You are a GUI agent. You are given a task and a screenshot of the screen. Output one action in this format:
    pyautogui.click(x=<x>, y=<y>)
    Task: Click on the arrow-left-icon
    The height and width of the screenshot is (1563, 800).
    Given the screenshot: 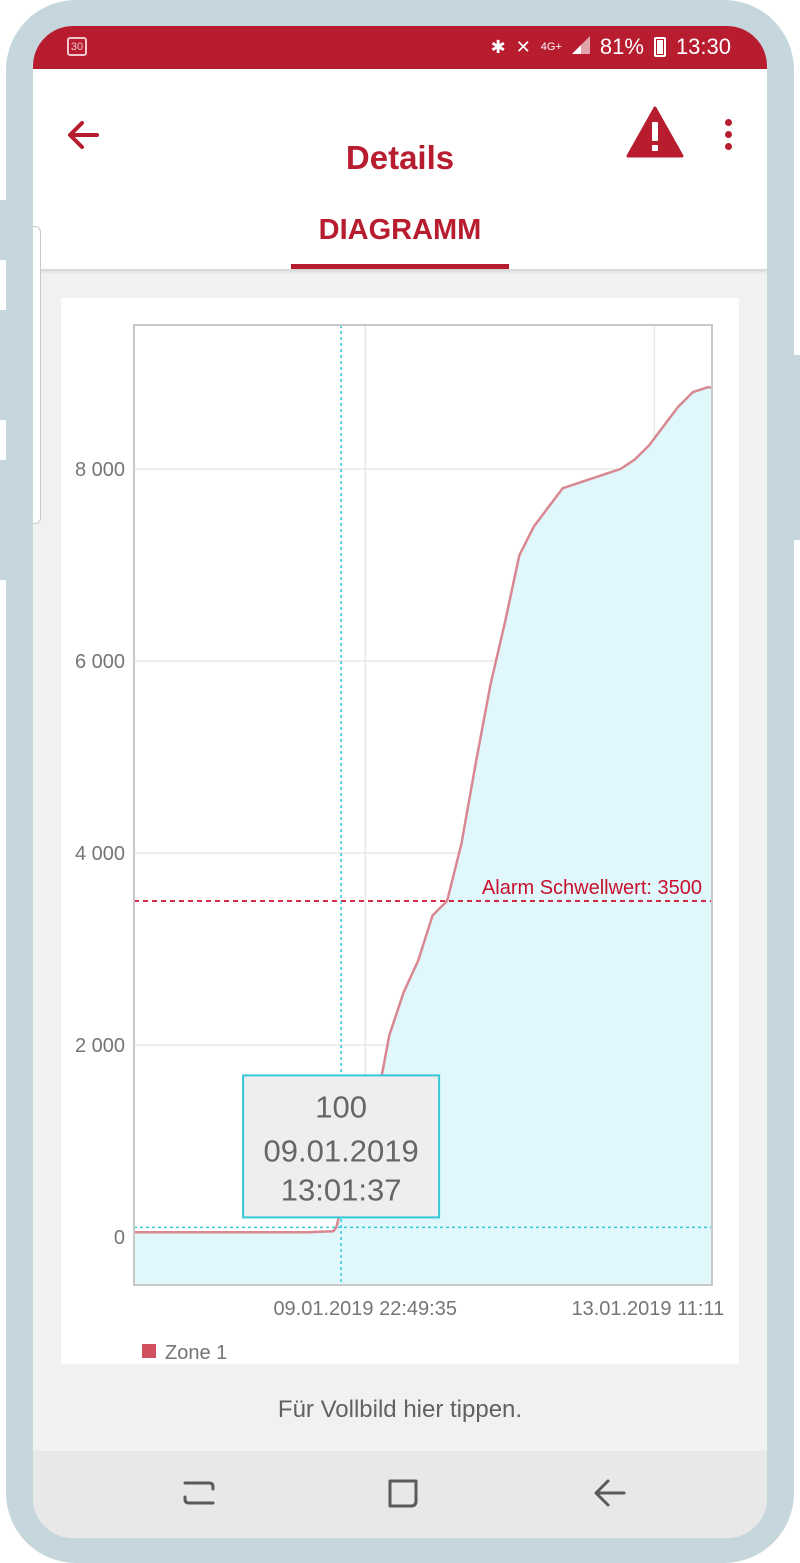 What is the action you would take?
    pyautogui.click(x=83, y=135)
    